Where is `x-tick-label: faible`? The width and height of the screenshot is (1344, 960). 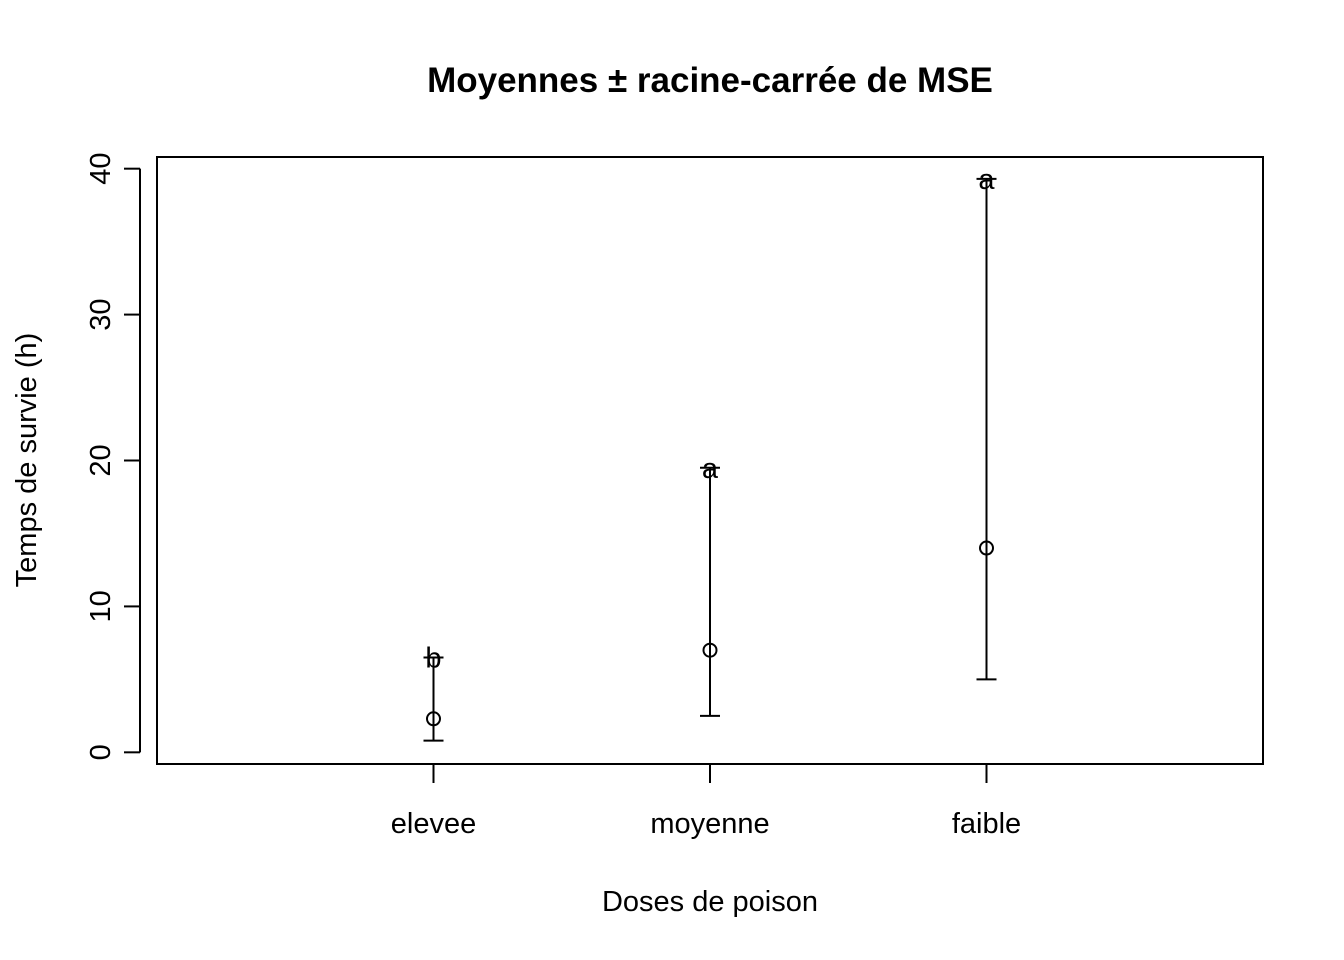 x-tick-label: faible is located at coordinates (986, 824).